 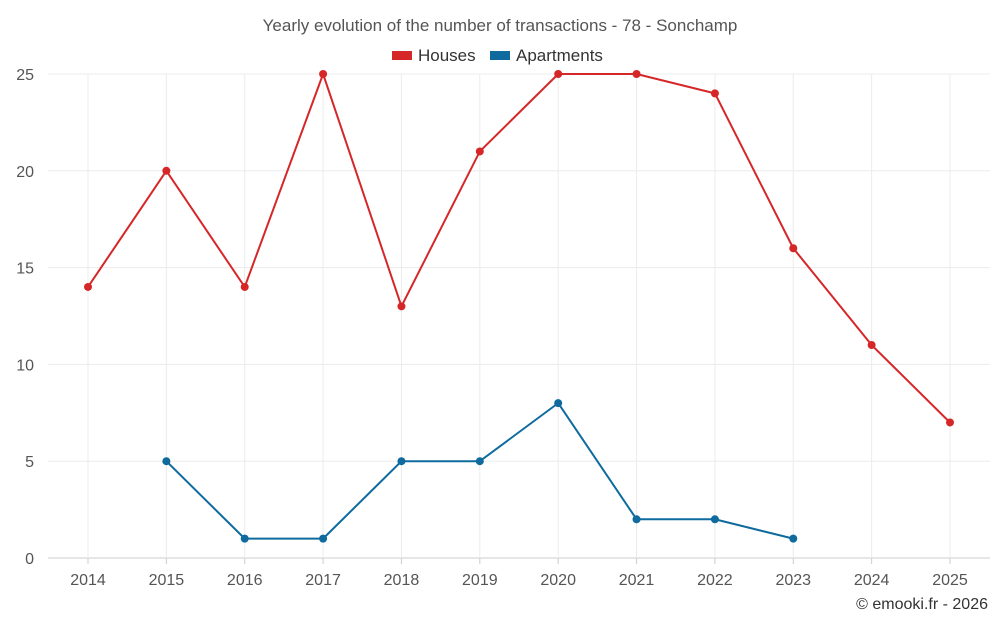 I want to click on legend-swatch-apartments, so click(x=500, y=55).